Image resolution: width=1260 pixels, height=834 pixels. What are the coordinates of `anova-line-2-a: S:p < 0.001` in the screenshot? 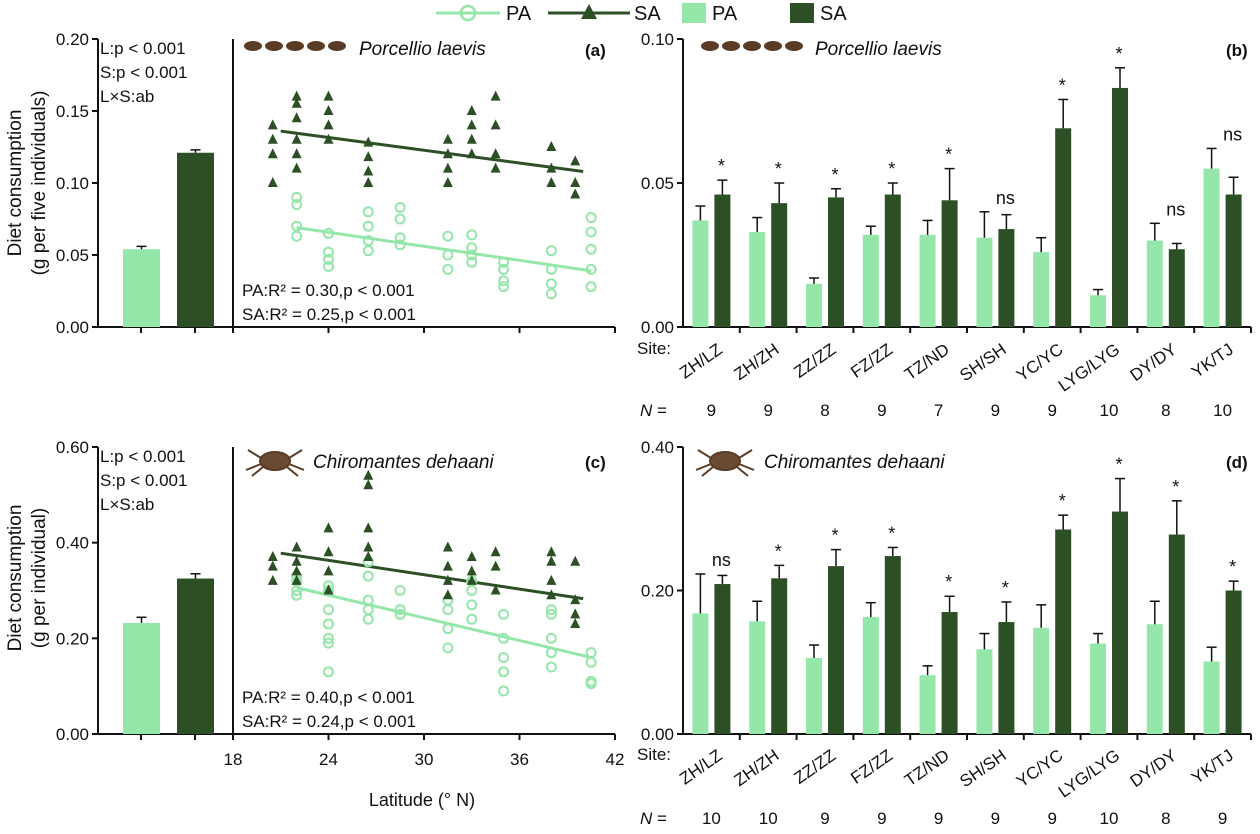 It's located at (143, 72).